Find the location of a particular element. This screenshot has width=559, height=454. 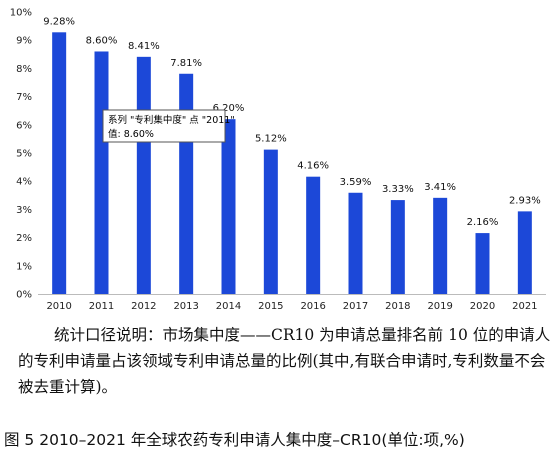

x-tick-label-2016: 2016 is located at coordinates (312, 306).